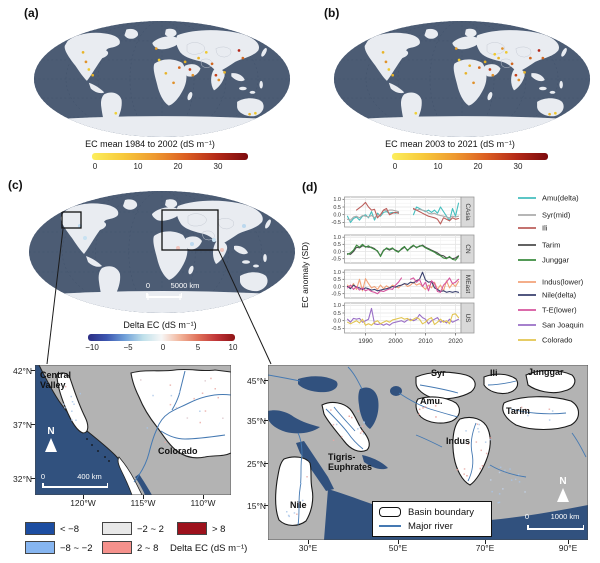 Image resolution: width=600 pixels, height=563 pixels. I want to click on cbar-b-tick: 0, so click(395, 166).